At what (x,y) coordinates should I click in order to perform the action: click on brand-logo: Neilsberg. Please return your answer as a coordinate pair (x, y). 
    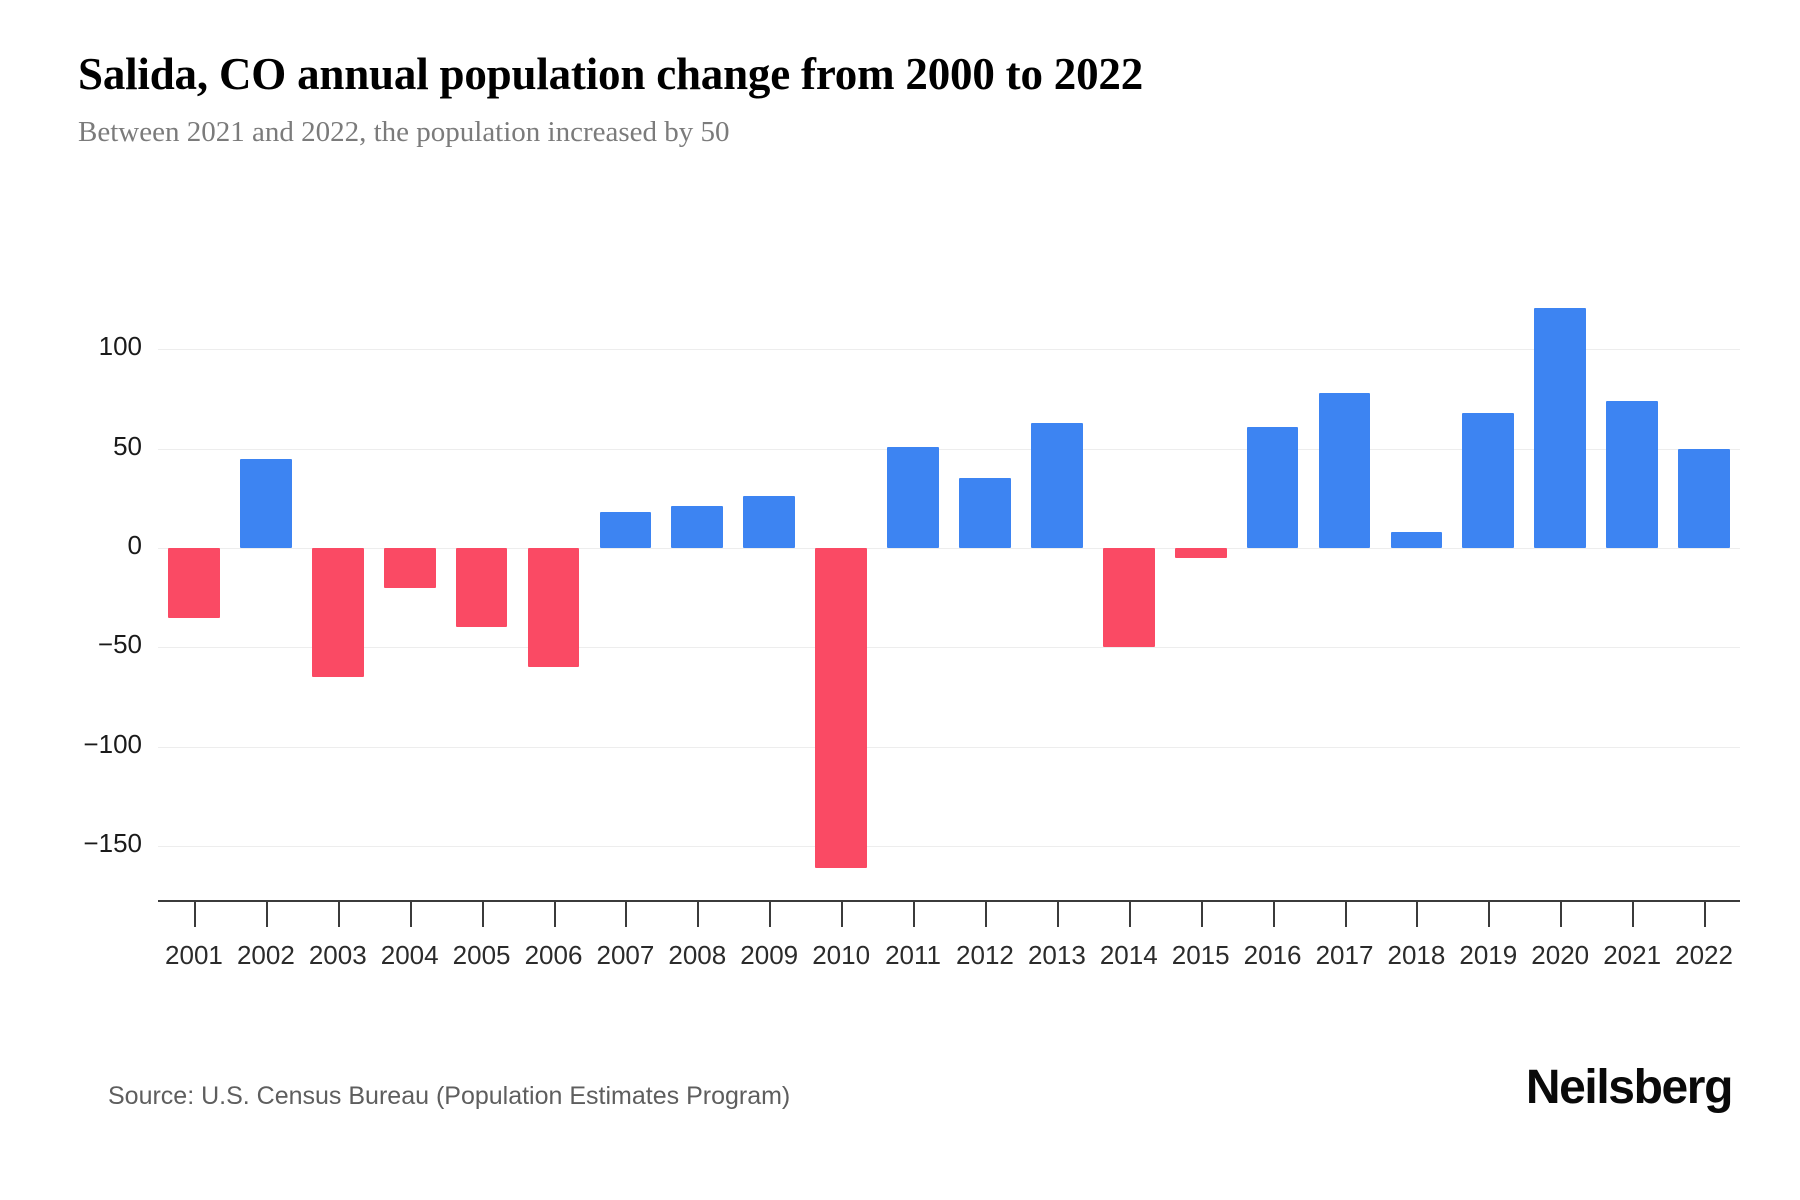
    Looking at the image, I should click on (1629, 1087).